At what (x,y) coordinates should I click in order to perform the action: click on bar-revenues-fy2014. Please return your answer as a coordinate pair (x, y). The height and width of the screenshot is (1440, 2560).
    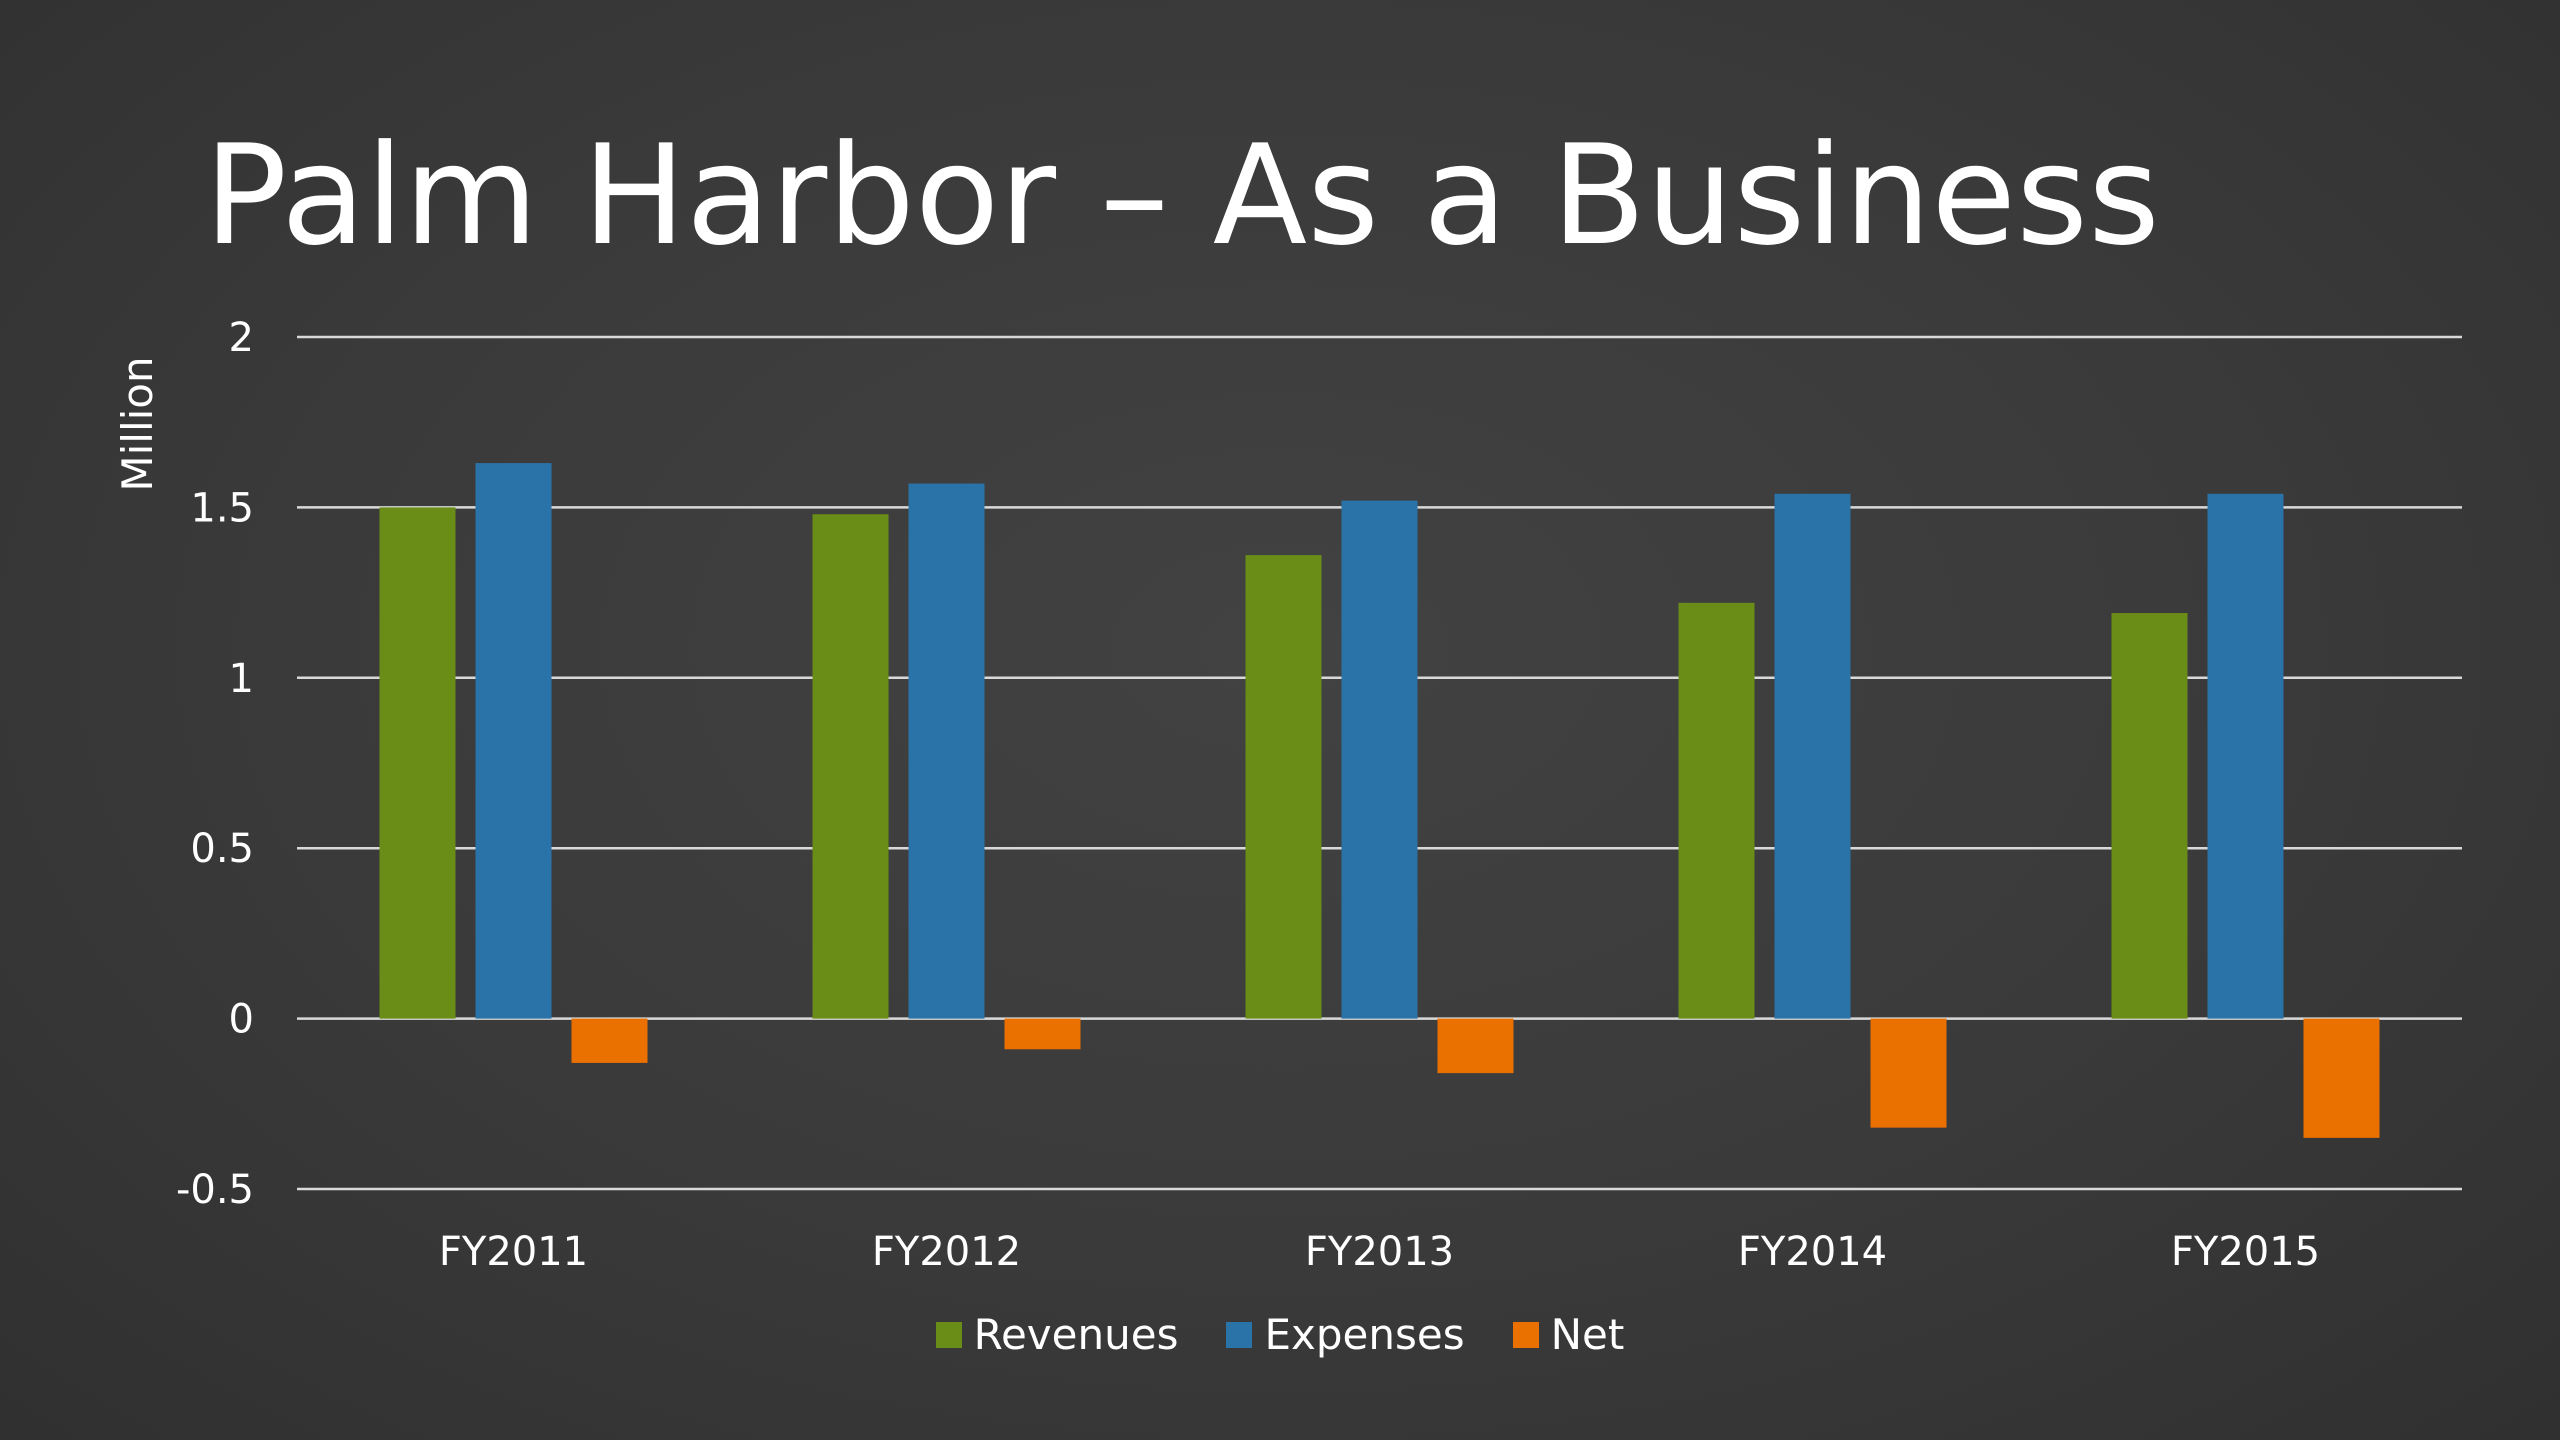
    Looking at the image, I should click on (1716, 810).